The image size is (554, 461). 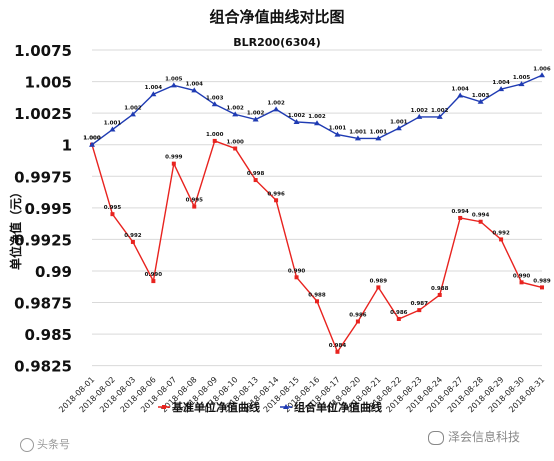 I want to click on wechat-logo-icon, so click(x=436, y=437).